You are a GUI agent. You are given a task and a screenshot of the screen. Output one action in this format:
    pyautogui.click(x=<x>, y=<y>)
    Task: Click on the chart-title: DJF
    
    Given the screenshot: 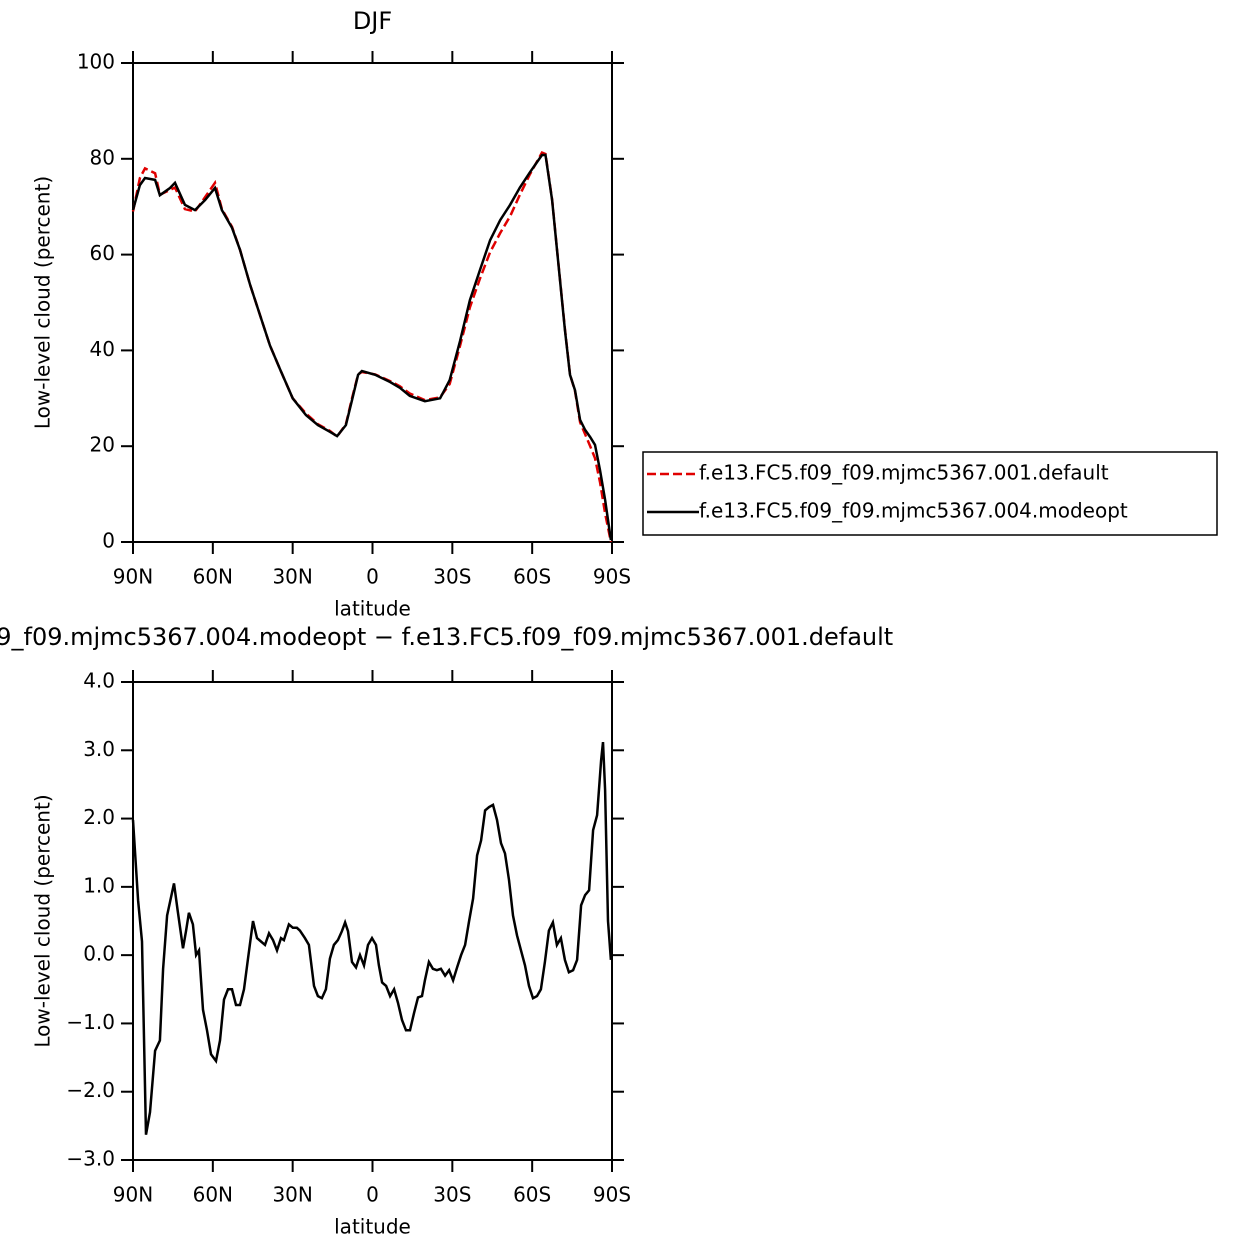 What is the action you would take?
    pyautogui.click(x=372, y=21)
    